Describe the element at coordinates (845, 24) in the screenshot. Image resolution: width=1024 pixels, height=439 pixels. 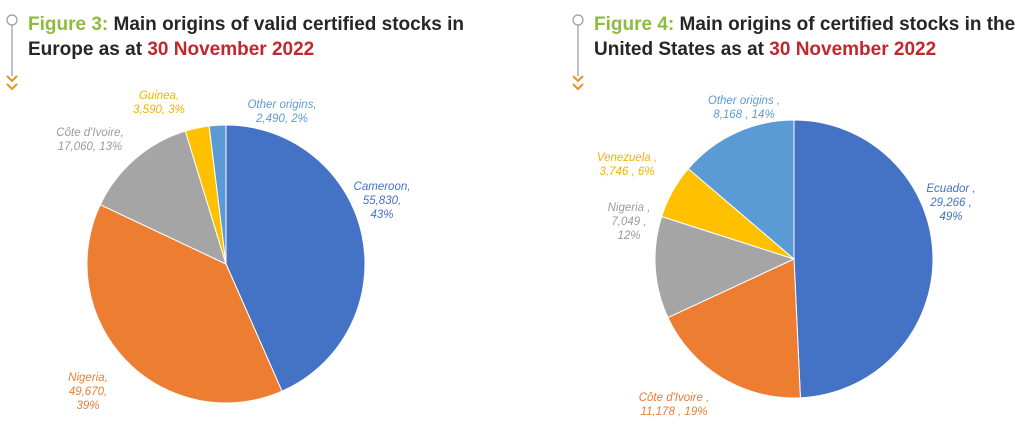
I see `title-text: Main origins of certified stocks in the` at that location.